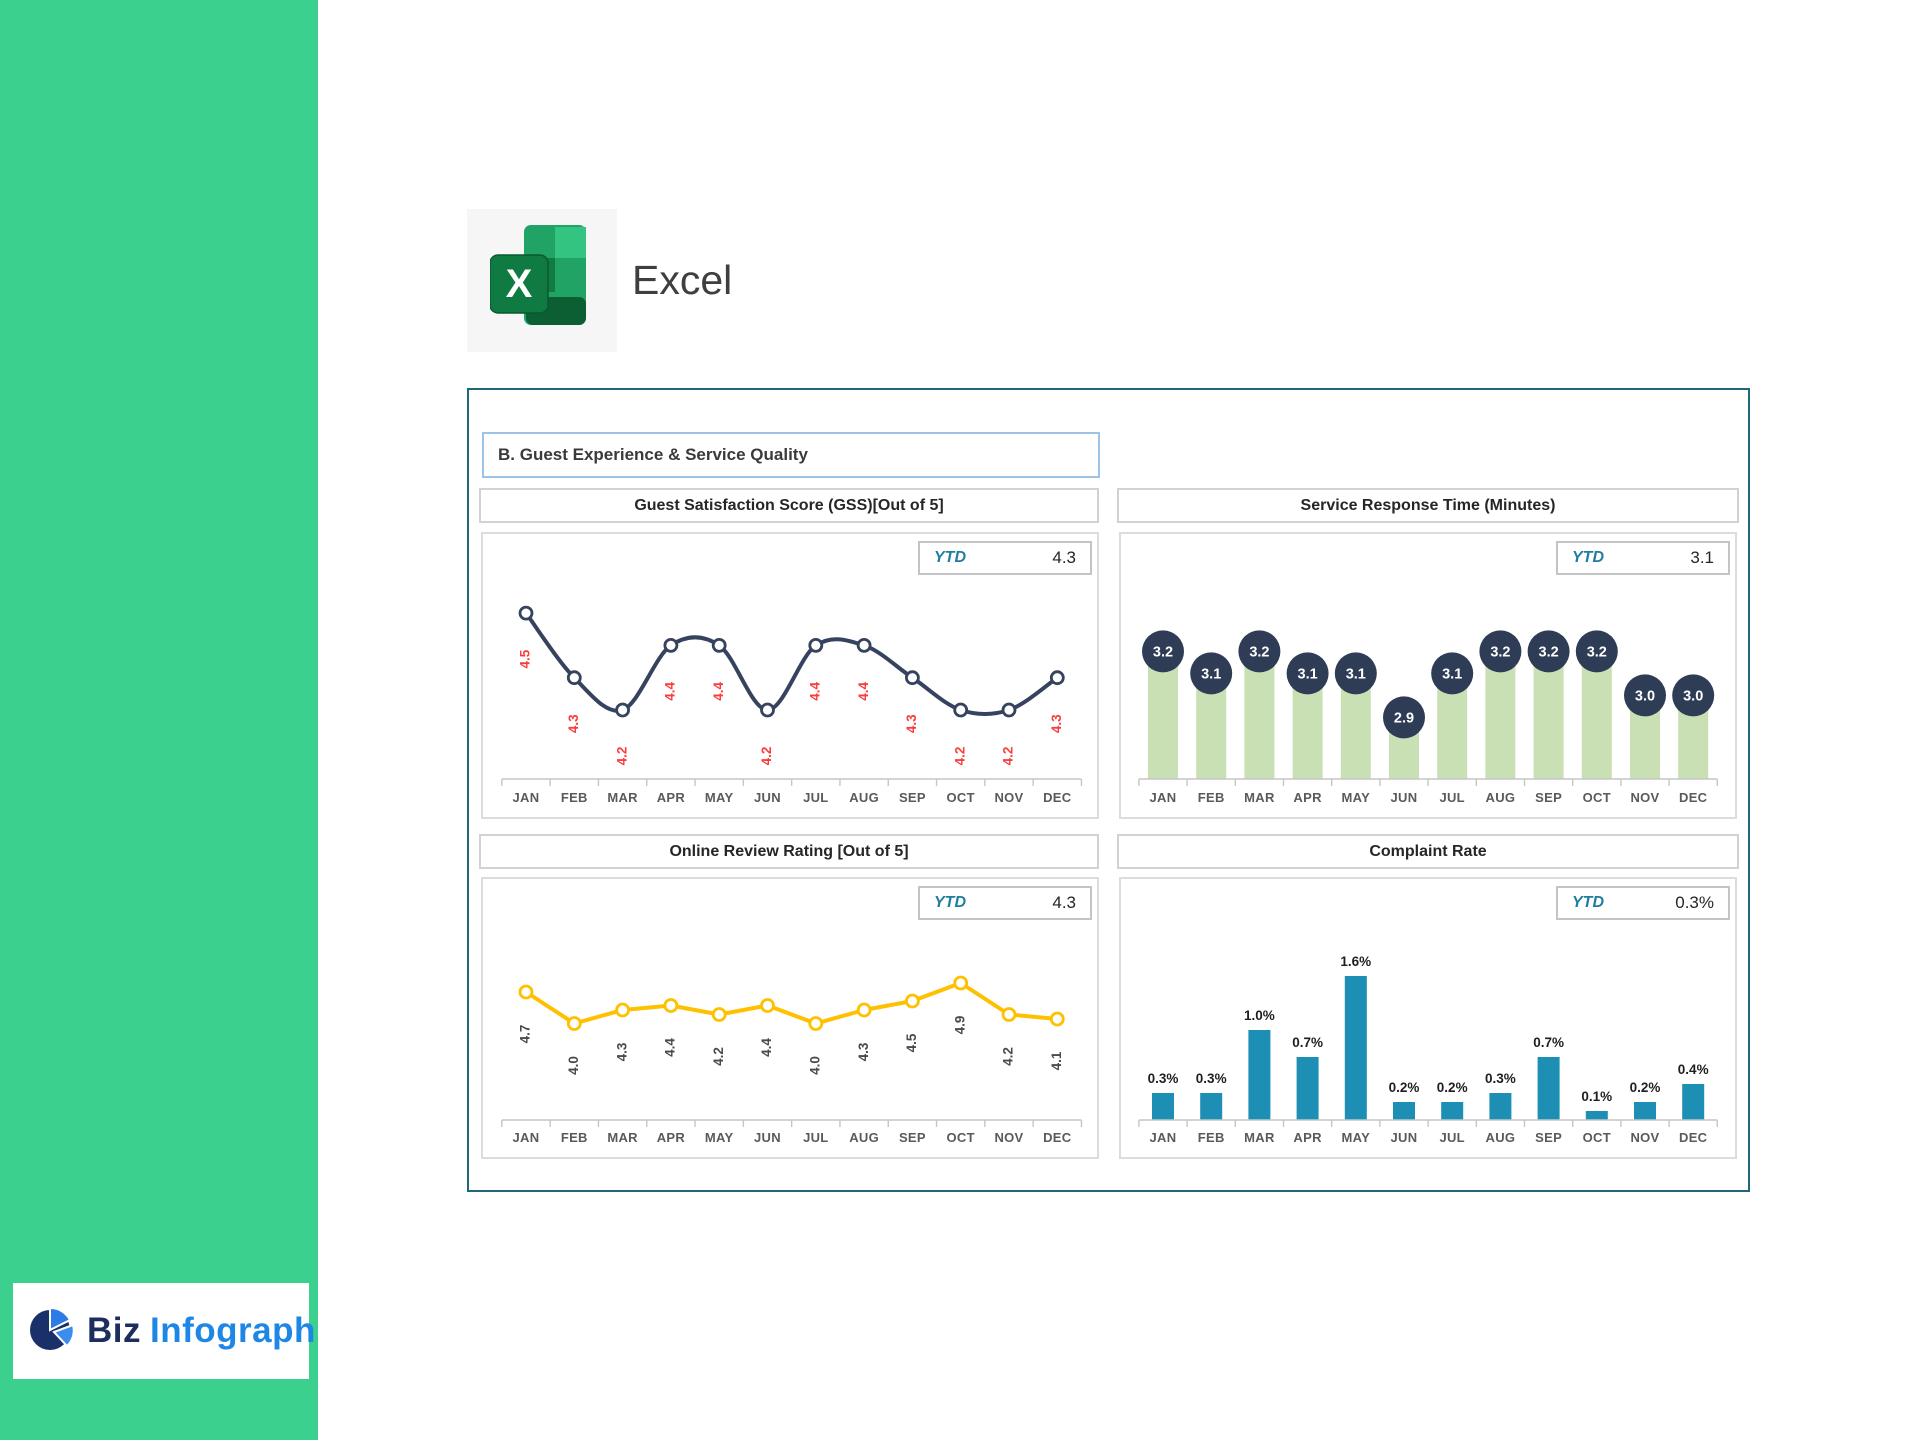 This screenshot has width=1920, height=1440. What do you see at coordinates (789, 505) in the screenshot?
I see `gss-chart-title: Guest Satisfaction Score (GSS)[Out of 5]` at bounding box center [789, 505].